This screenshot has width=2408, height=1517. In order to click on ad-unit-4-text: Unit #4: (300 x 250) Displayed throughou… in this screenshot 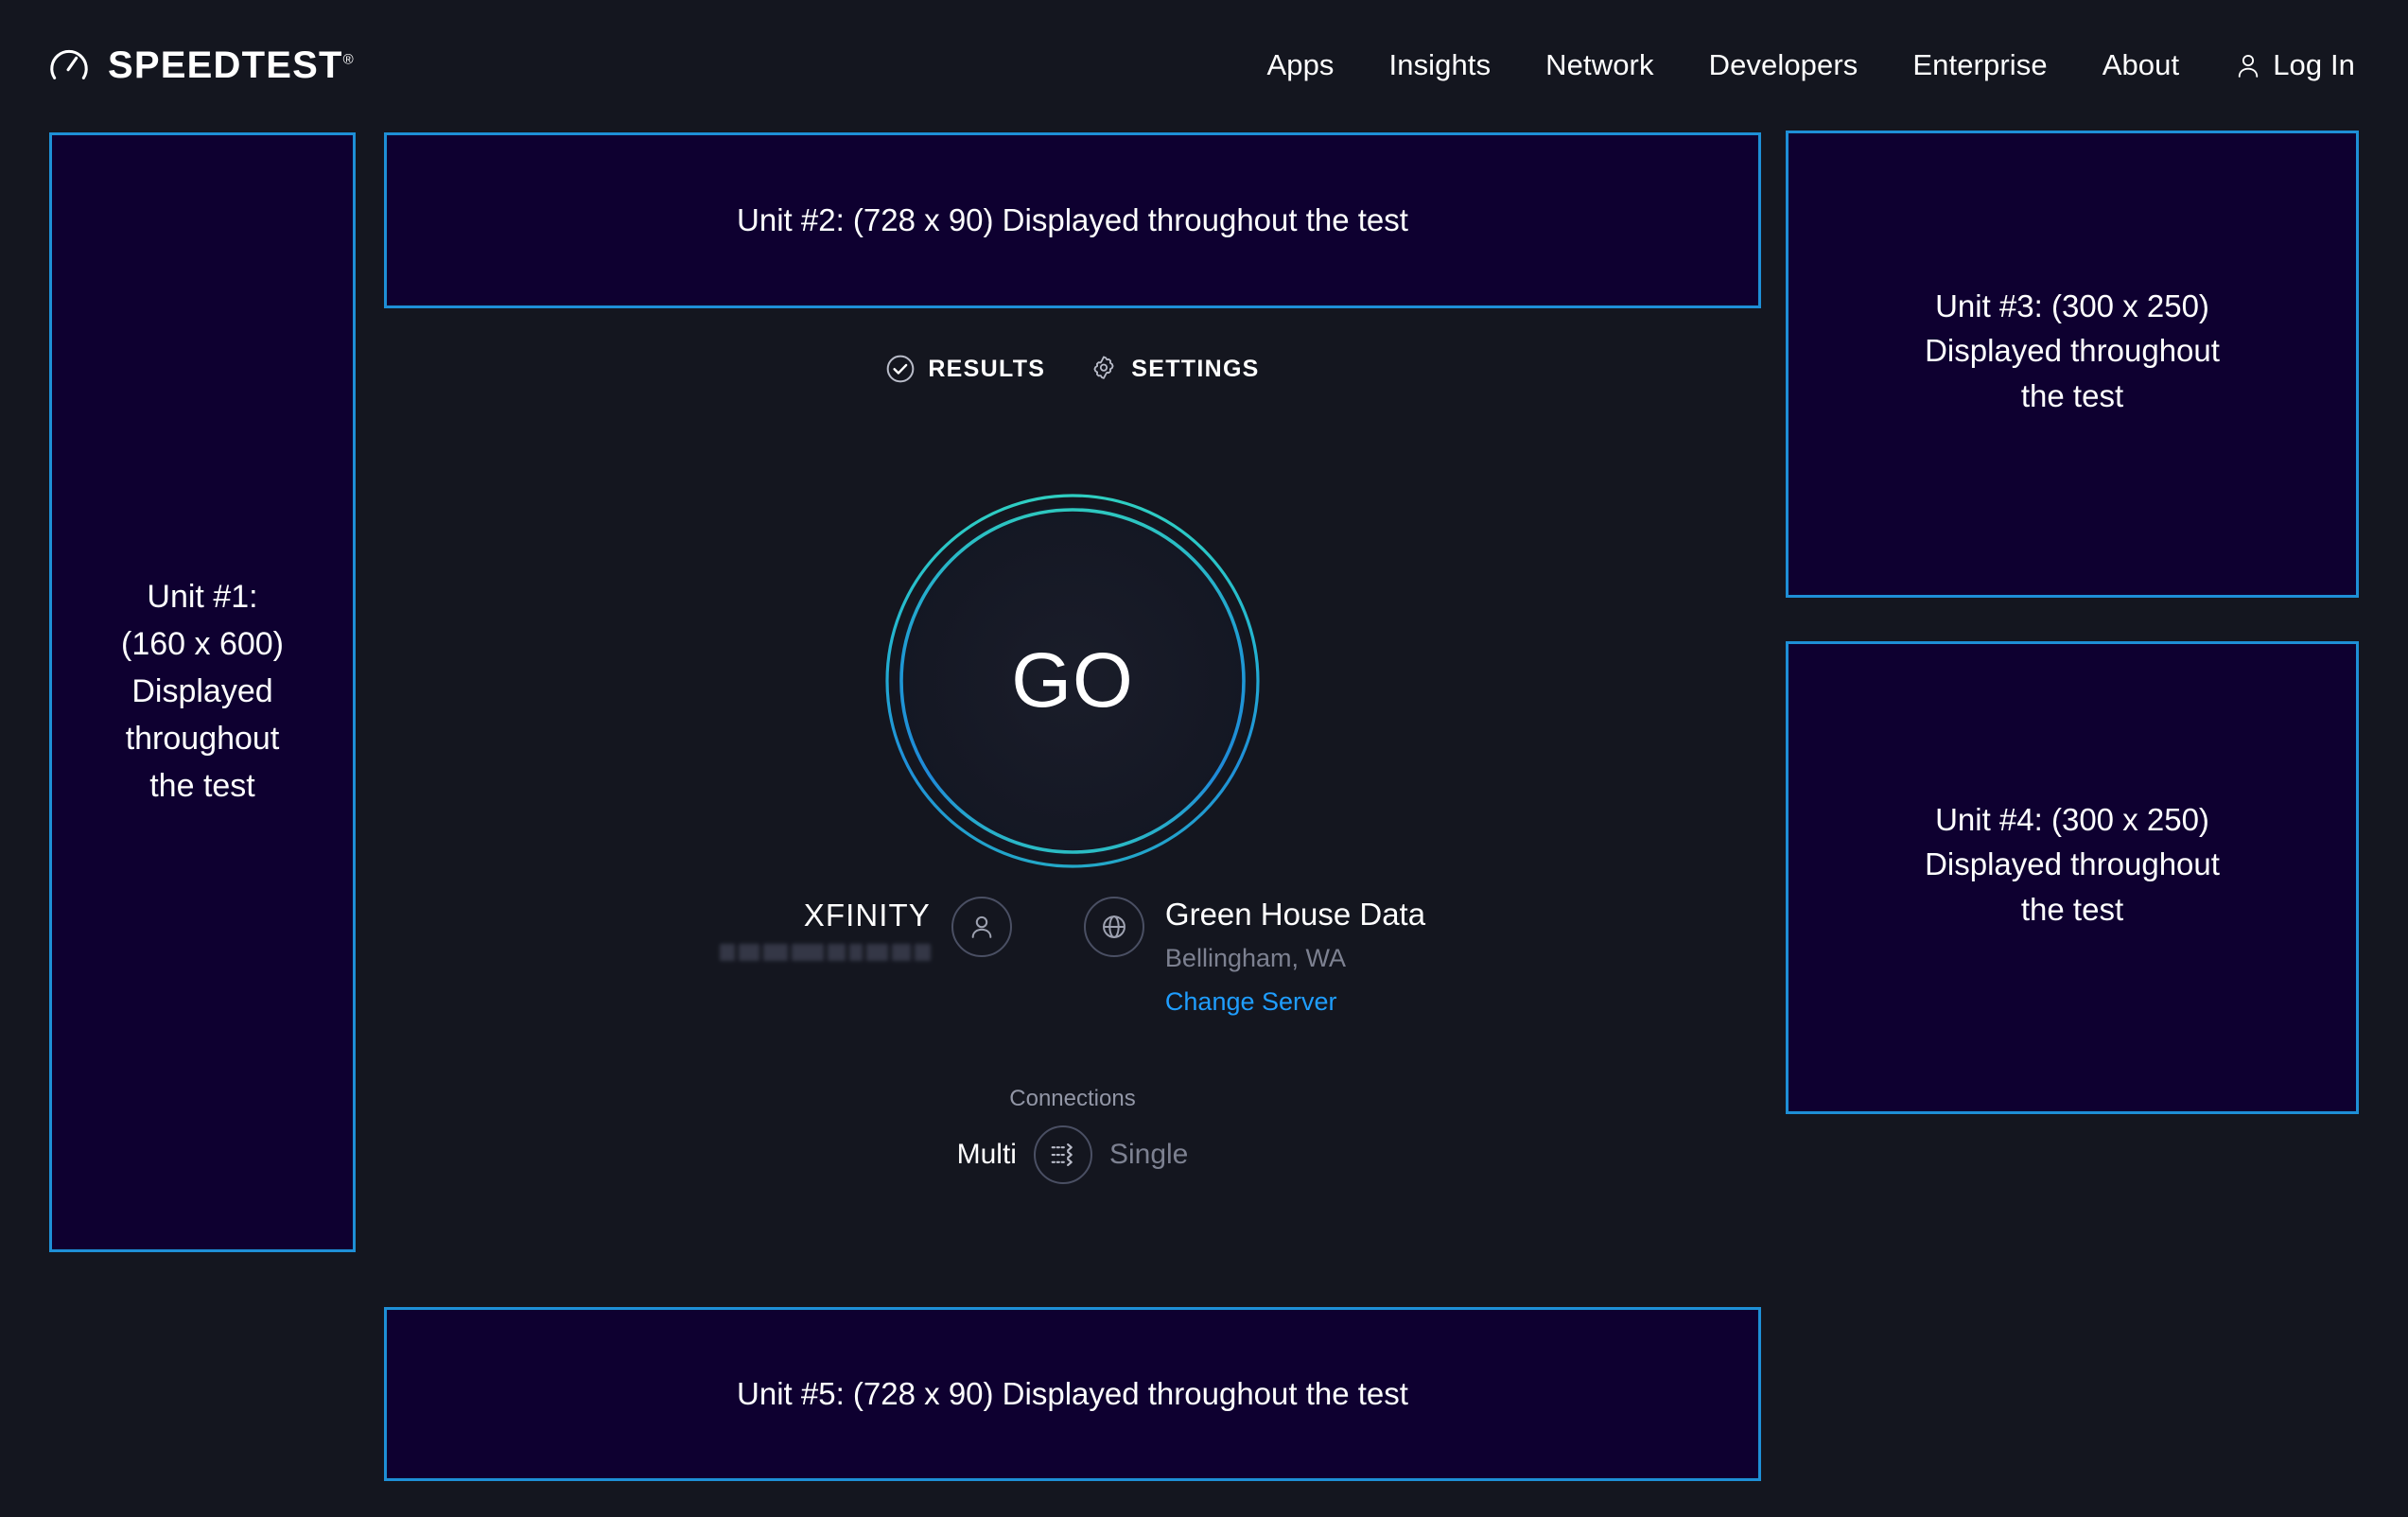, I will do `click(2072, 864)`.